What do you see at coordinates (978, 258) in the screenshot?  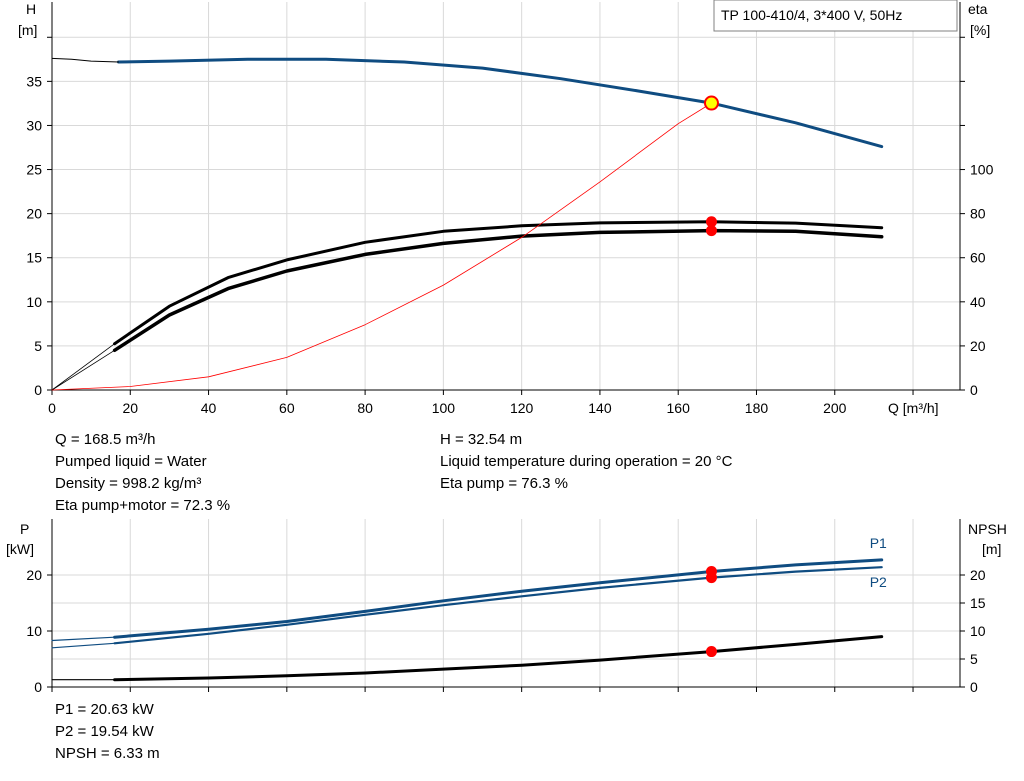 I see `chart1-y-right-tick-label: 60` at bounding box center [978, 258].